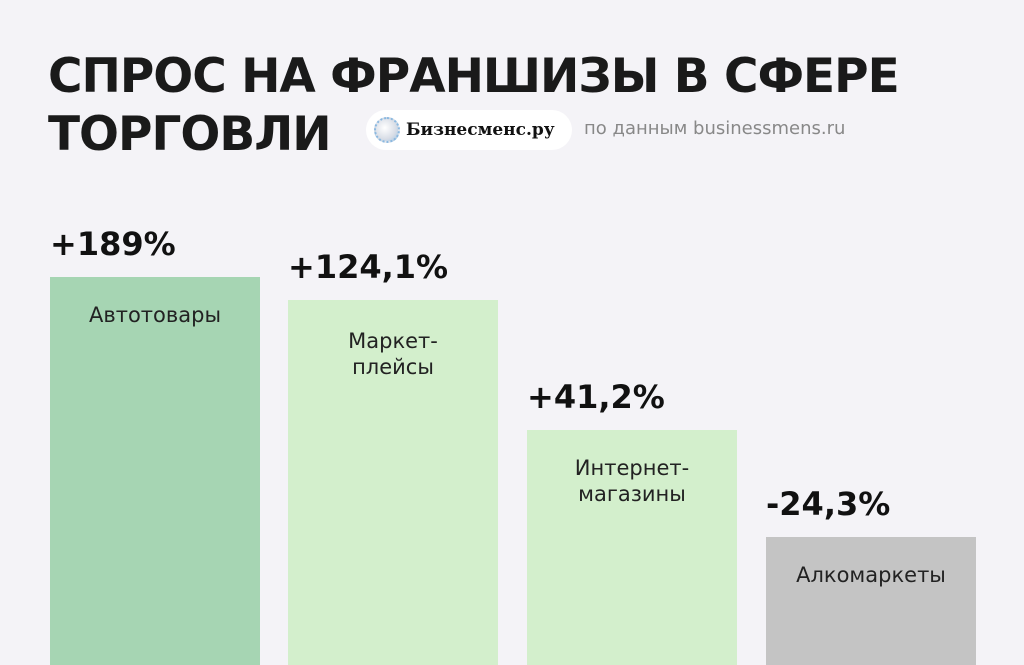  What do you see at coordinates (190, 134) in the screenshot?
I see `title-line-2: ТОРГОВЛИ` at bounding box center [190, 134].